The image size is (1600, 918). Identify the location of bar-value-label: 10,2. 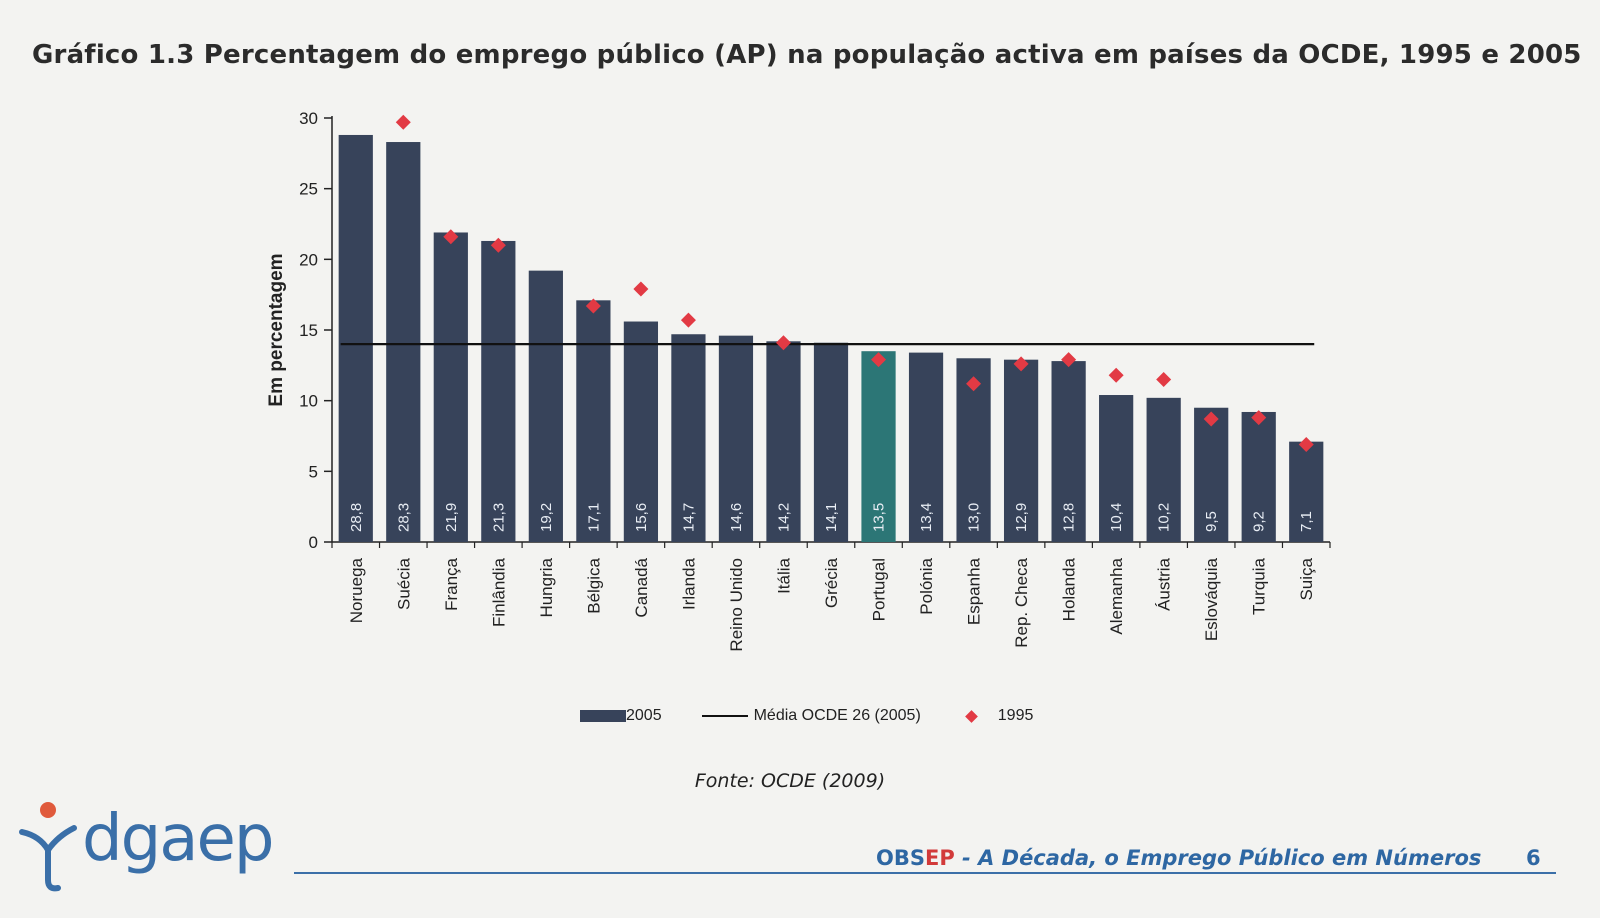
(1164, 517).